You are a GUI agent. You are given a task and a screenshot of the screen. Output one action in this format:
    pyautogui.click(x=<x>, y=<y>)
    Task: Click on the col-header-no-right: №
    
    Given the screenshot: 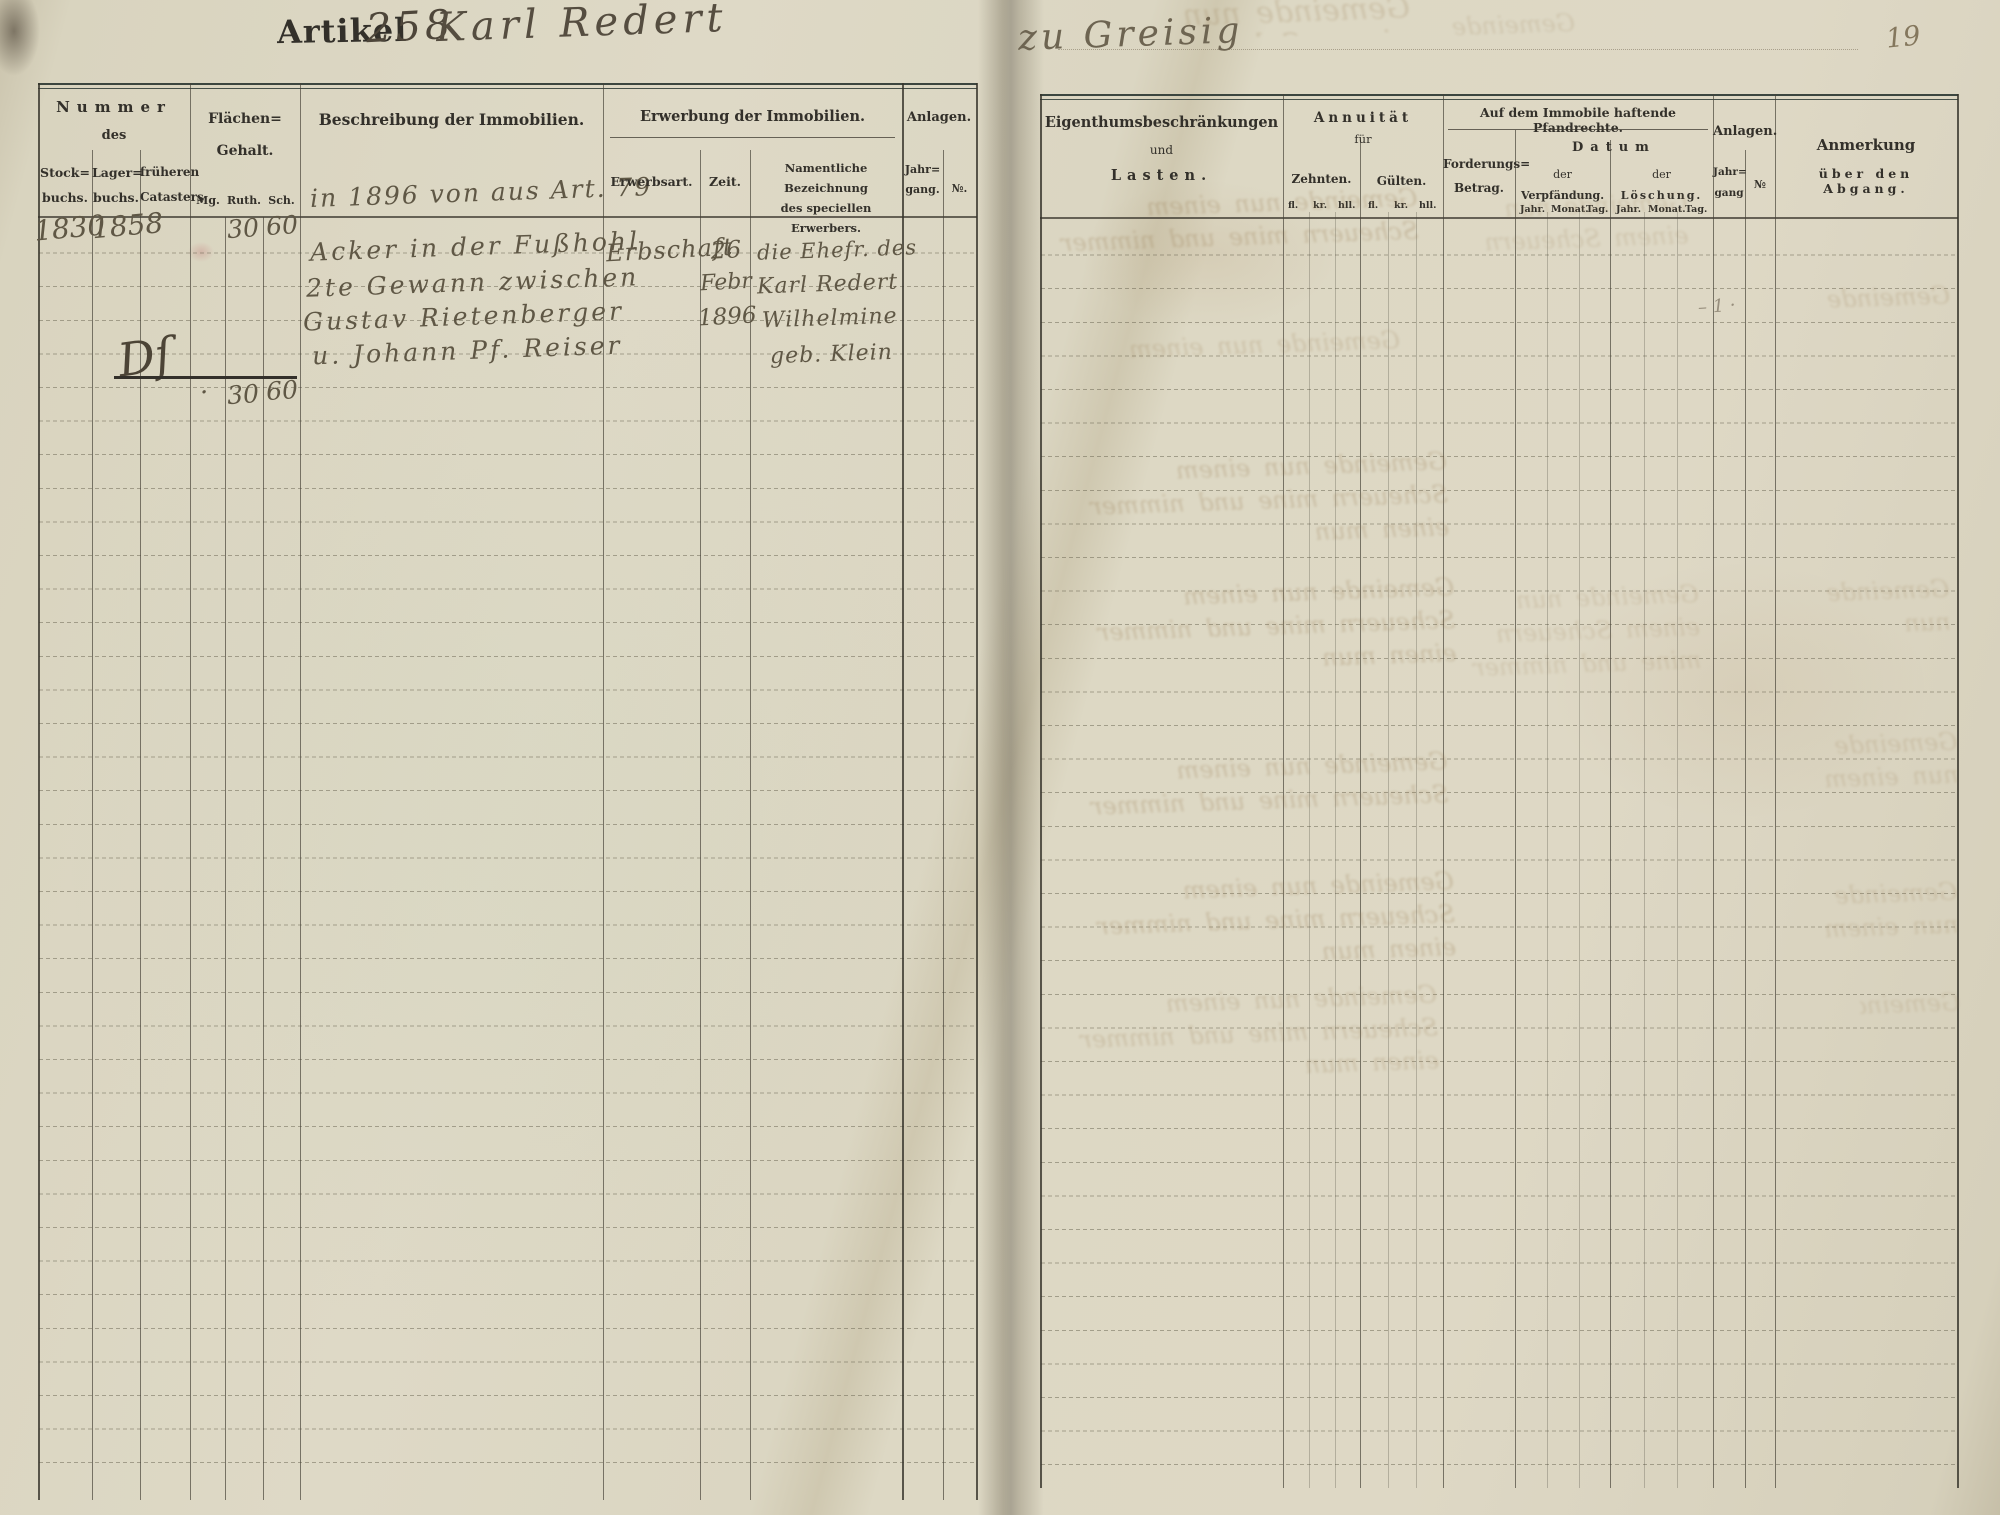 What is the action you would take?
    pyautogui.click(x=1760, y=184)
    